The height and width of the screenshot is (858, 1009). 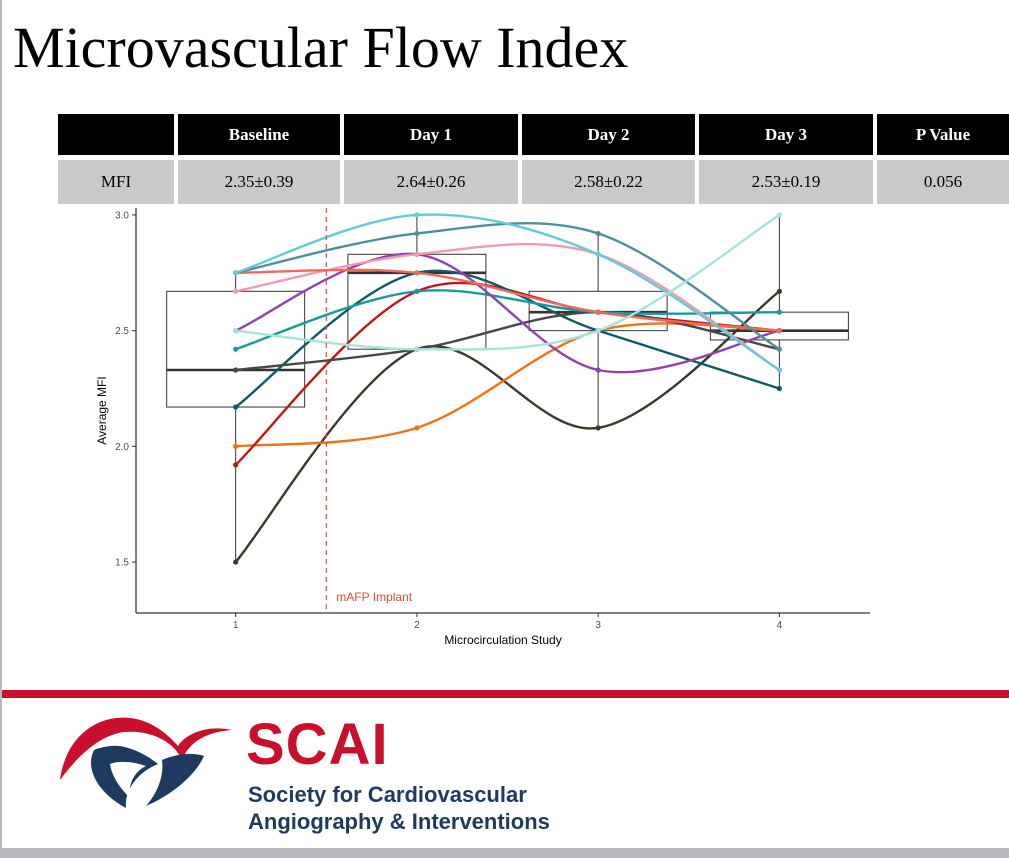 I want to click on data-point-s12-x4, so click(x=779, y=215).